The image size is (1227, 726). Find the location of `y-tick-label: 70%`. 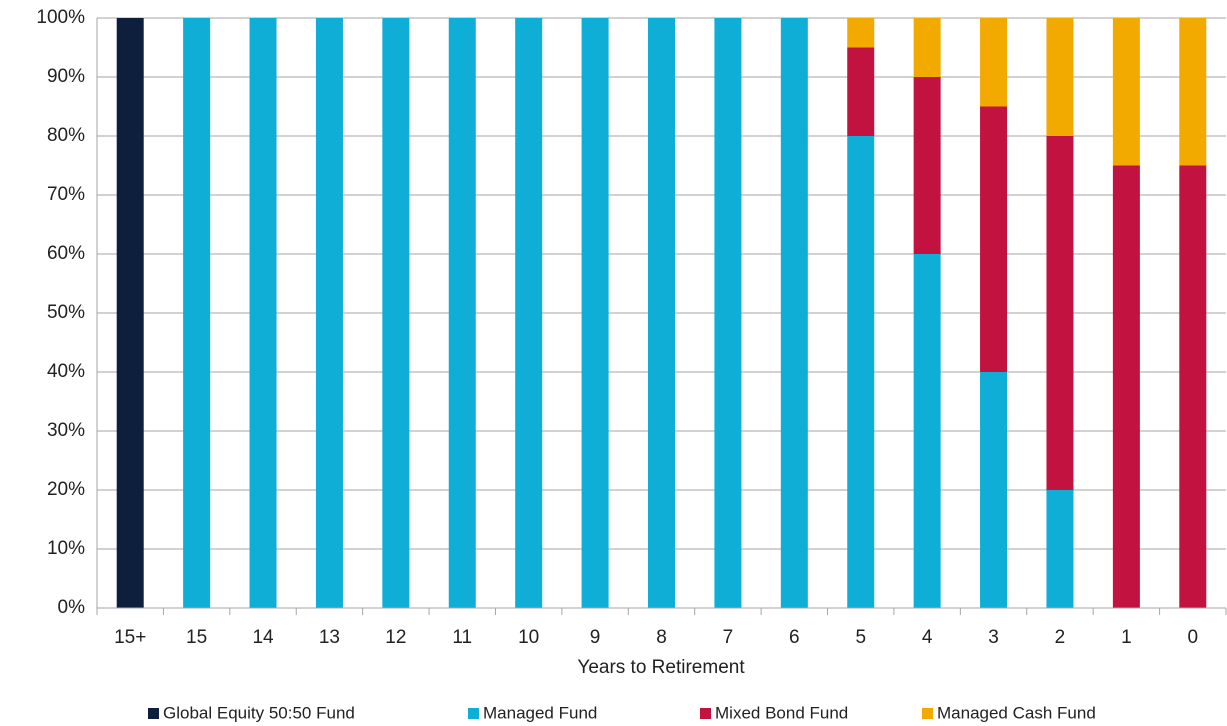

y-tick-label: 70% is located at coordinates (66, 194).